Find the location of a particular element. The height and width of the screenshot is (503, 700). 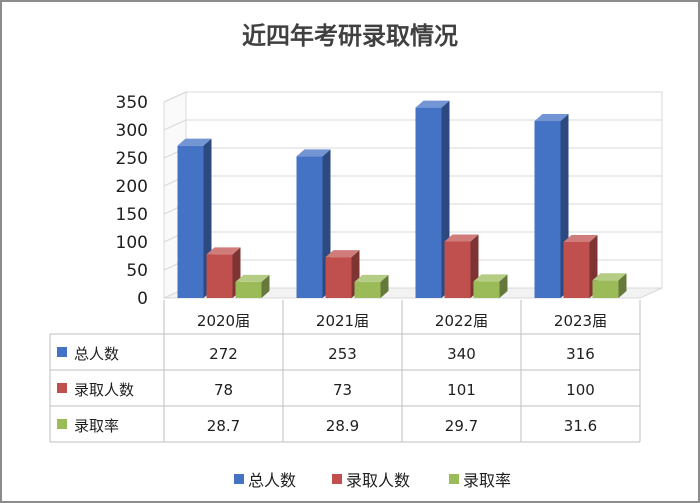

y-tick-label: 100 is located at coordinates (132, 243).